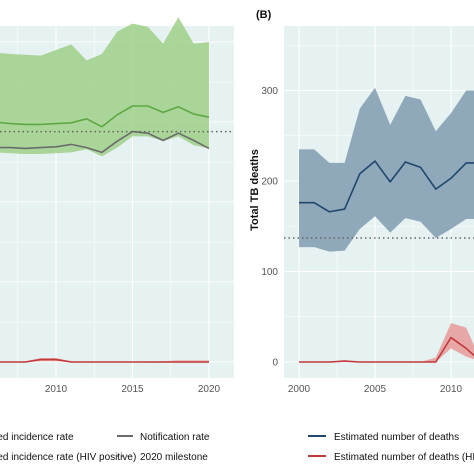 This screenshot has height=474, width=474. Describe the element at coordinates (269, 272) in the screenshot. I see `y-tick-label: 100` at that location.